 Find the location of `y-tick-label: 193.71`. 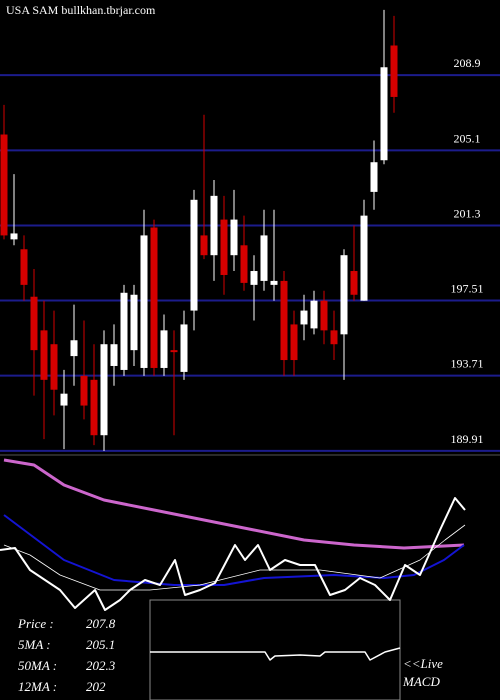

y-tick-label: 193.71 is located at coordinates (467, 364).